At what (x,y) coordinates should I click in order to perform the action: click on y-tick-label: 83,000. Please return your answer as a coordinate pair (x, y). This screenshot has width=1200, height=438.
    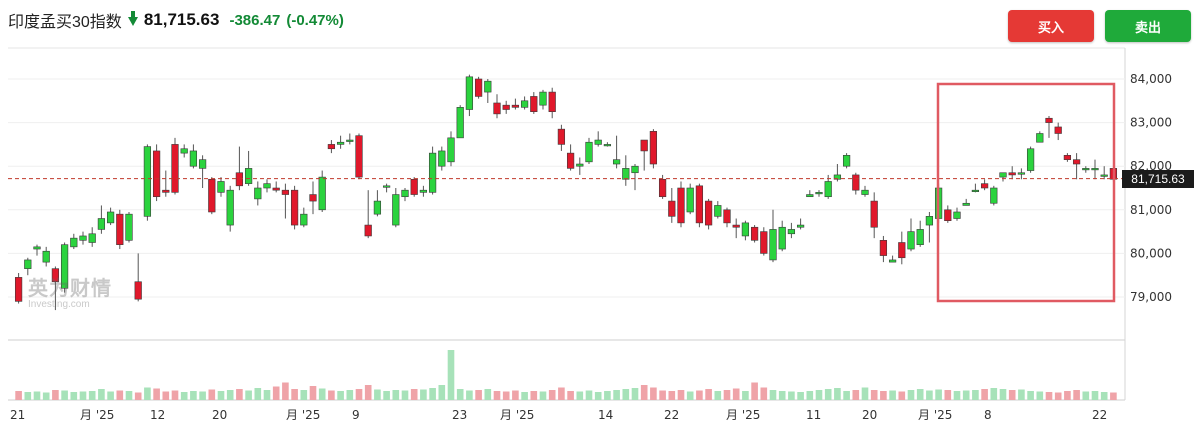
    Looking at the image, I should click on (1151, 123).